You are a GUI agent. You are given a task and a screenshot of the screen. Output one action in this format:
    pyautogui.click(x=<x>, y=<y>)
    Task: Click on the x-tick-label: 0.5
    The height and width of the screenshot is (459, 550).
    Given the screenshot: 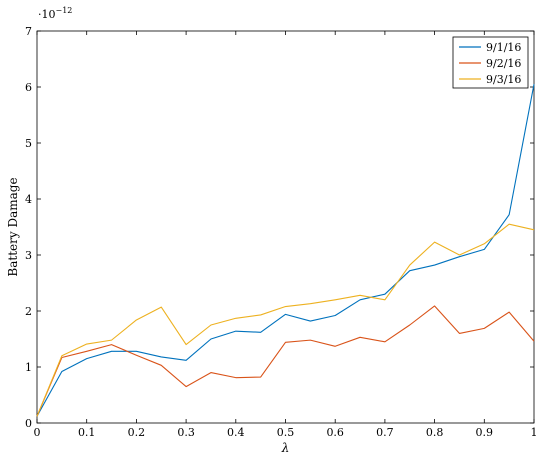 What is the action you would take?
    pyautogui.click(x=286, y=432)
    